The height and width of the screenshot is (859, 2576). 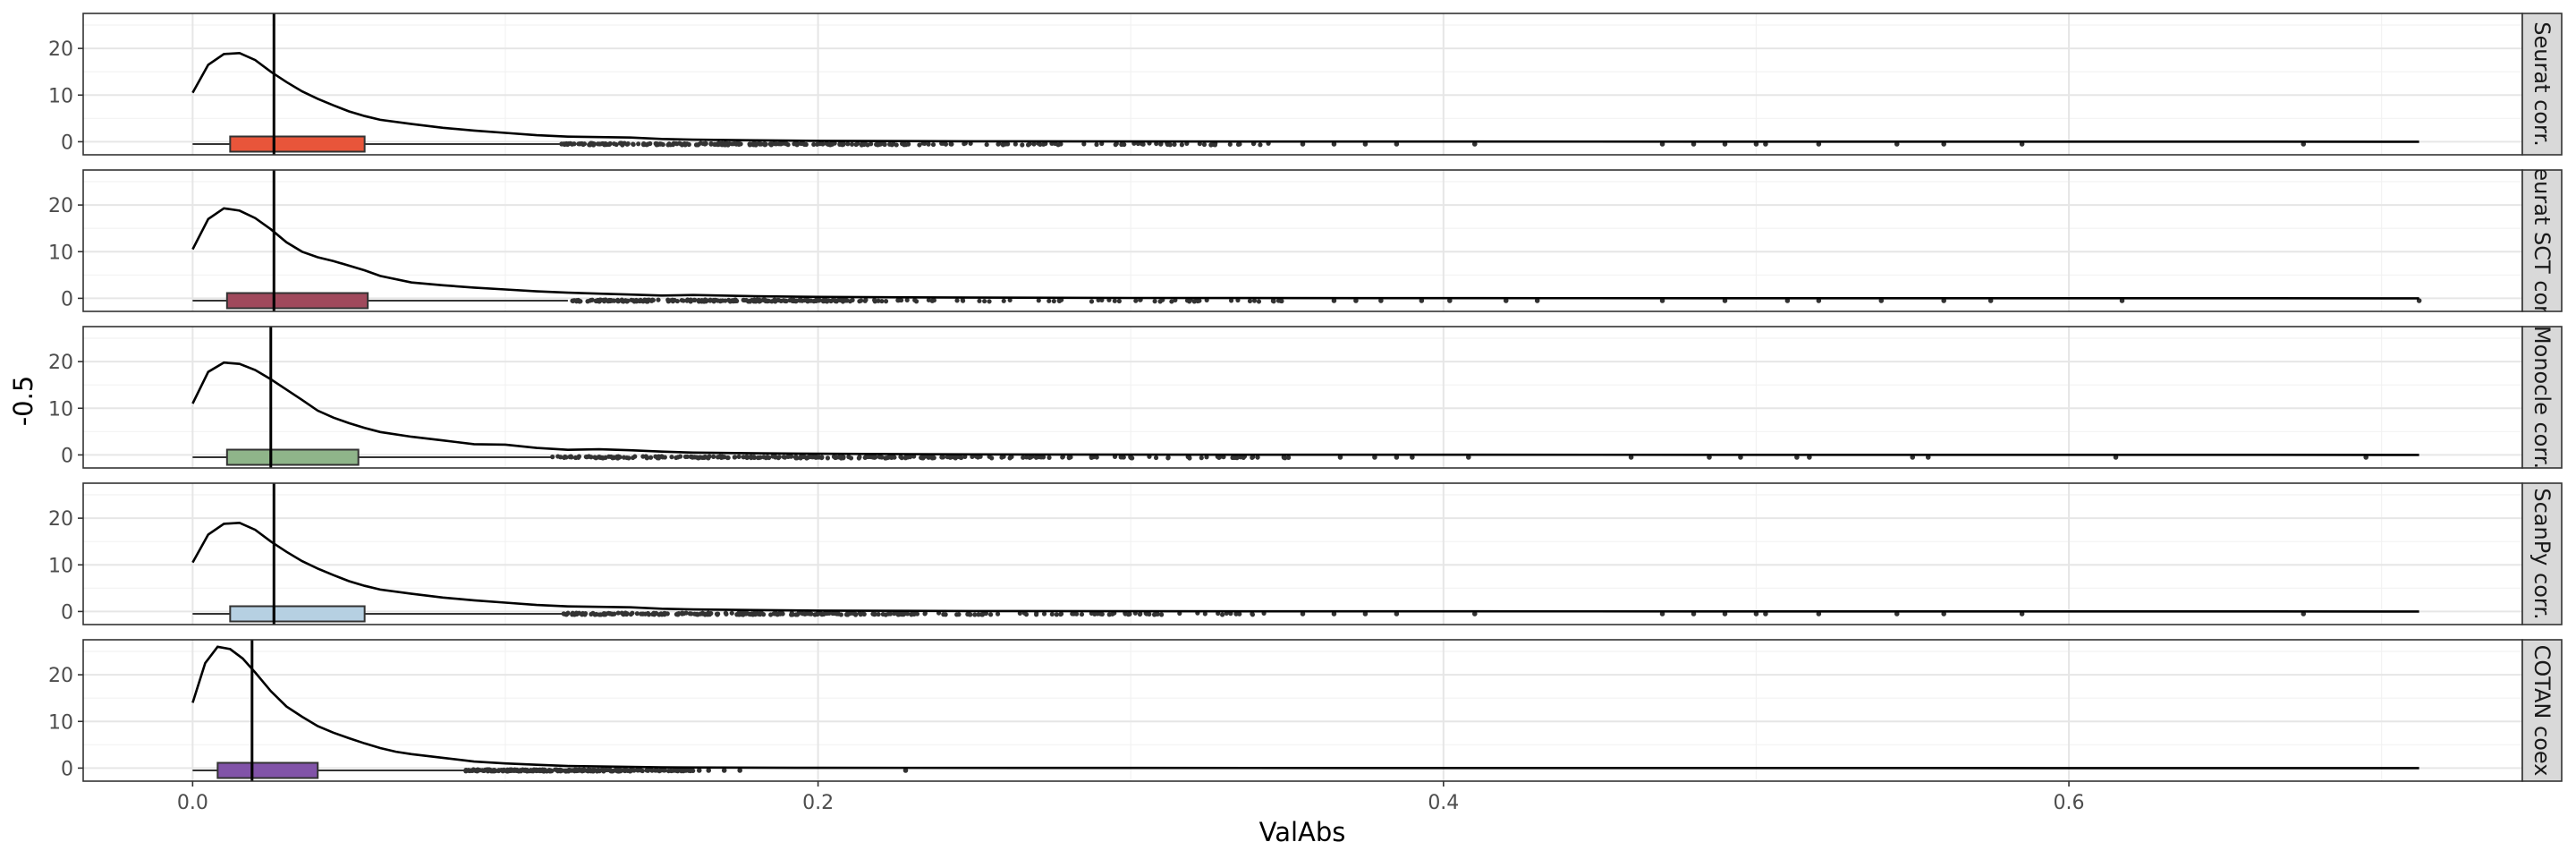 I want to click on x-tick-label: 0.0, so click(x=192, y=803).